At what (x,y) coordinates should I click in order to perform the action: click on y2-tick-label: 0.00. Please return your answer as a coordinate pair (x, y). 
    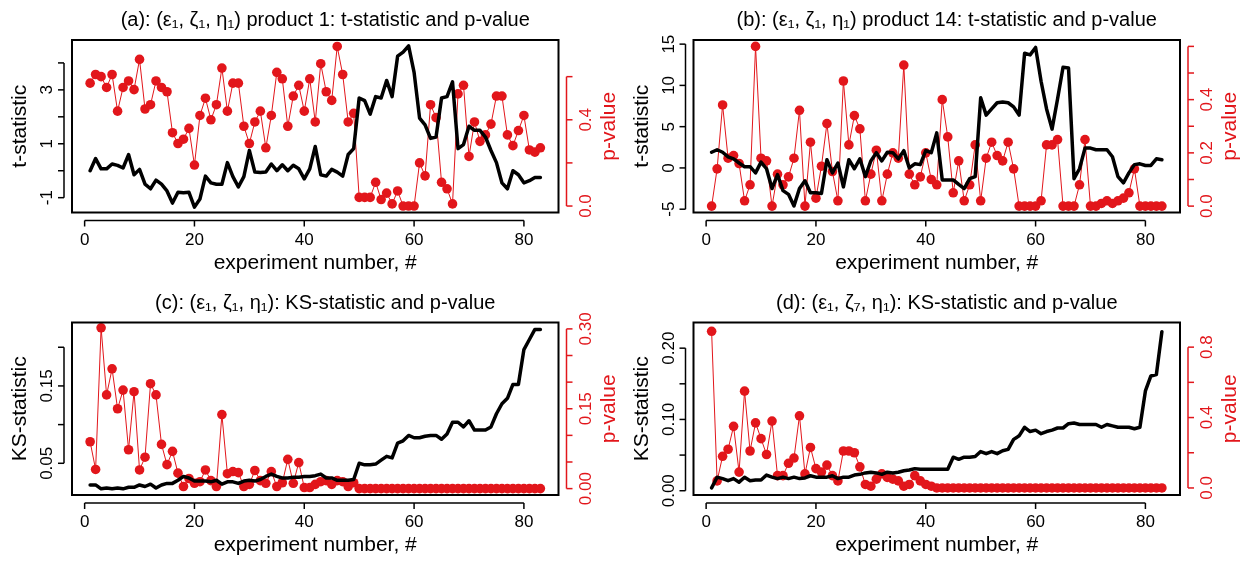
    Looking at the image, I should click on (585, 489).